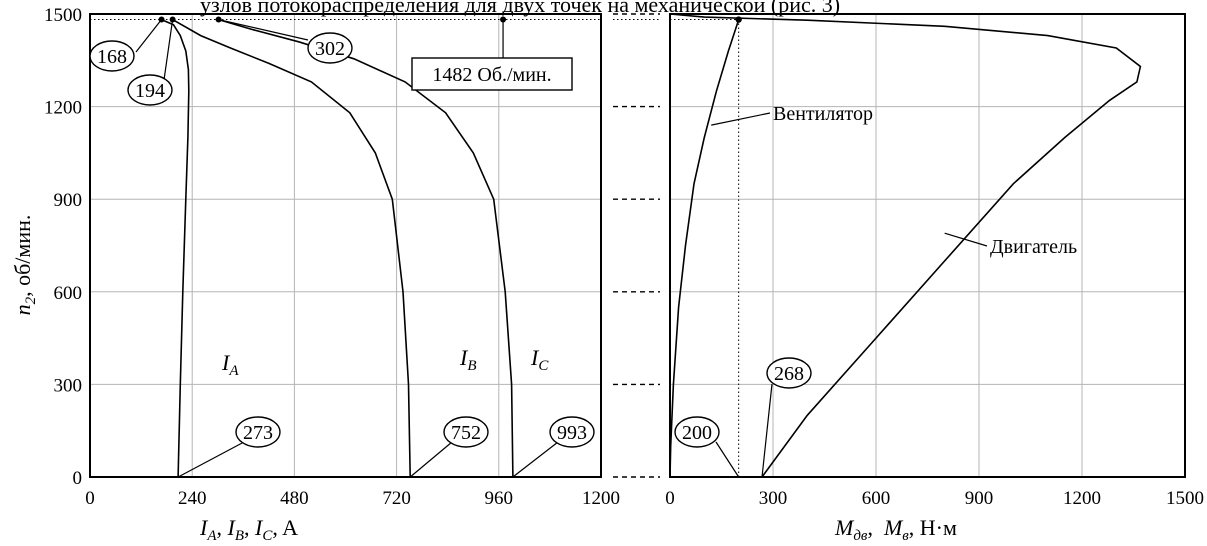 This screenshot has width=1207, height=546. I want to click on left-y-tick-label: 600, so click(68, 293).